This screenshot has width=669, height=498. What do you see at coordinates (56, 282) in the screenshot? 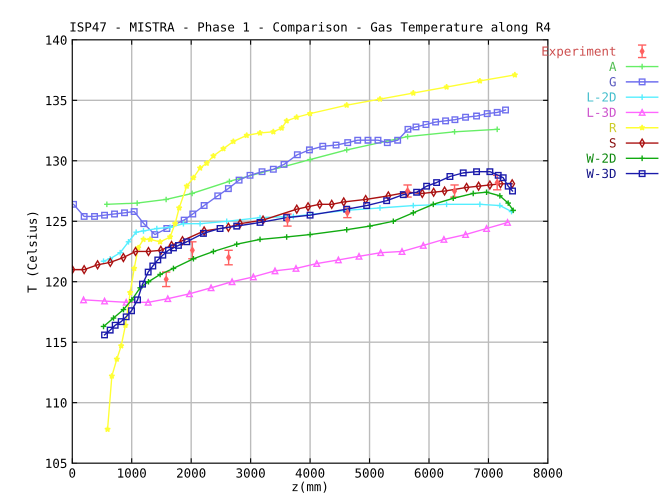
I see `y-tick-label: 120` at bounding box center [56, 282].